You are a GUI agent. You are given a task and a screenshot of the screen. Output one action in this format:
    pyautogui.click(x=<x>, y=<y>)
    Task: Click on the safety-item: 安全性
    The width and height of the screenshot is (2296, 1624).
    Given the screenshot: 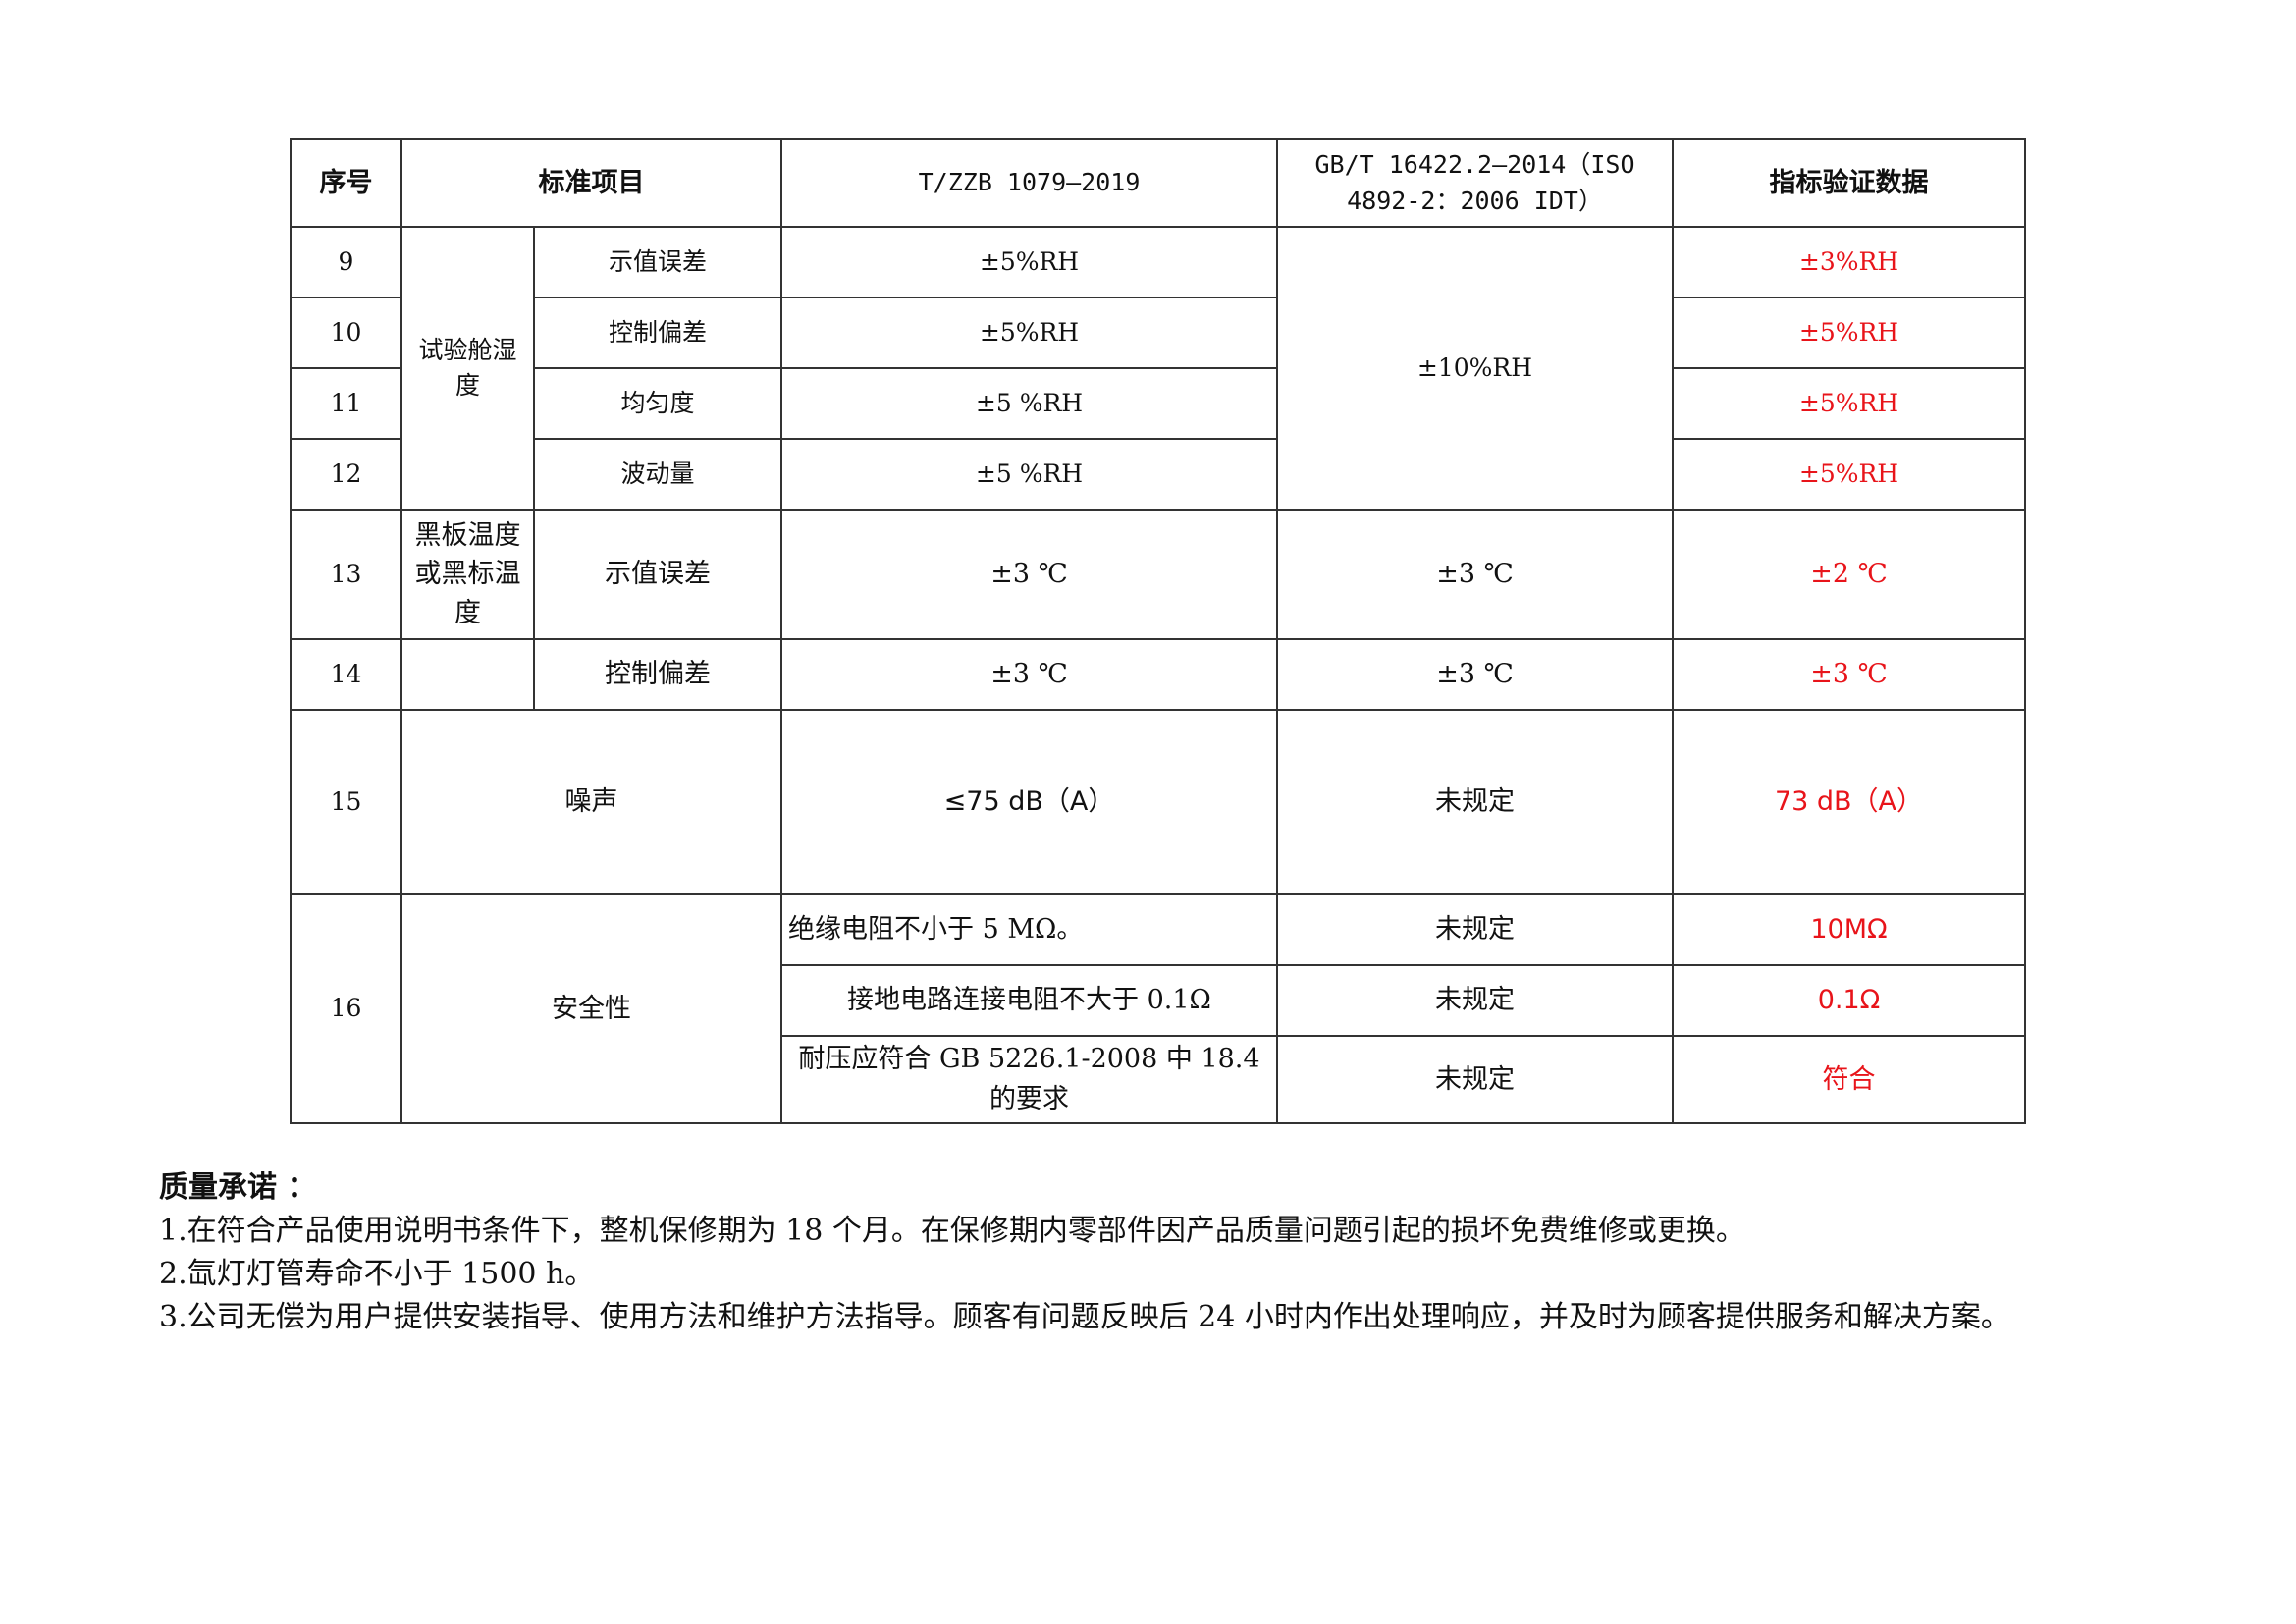 What is the action you would take?
    pyautogui.click(x=591, y=1008)
    